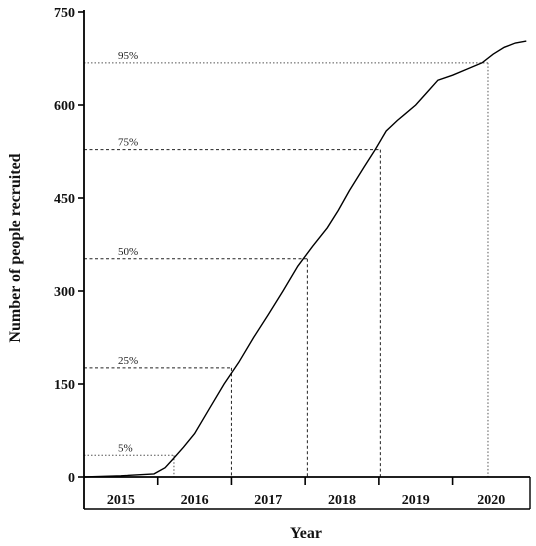 The image size is (536, 546). What do you see at coordinates (491, 500) in the screenshot?
I see `x-tick-label: 2020` at bounding box center [491, 500].